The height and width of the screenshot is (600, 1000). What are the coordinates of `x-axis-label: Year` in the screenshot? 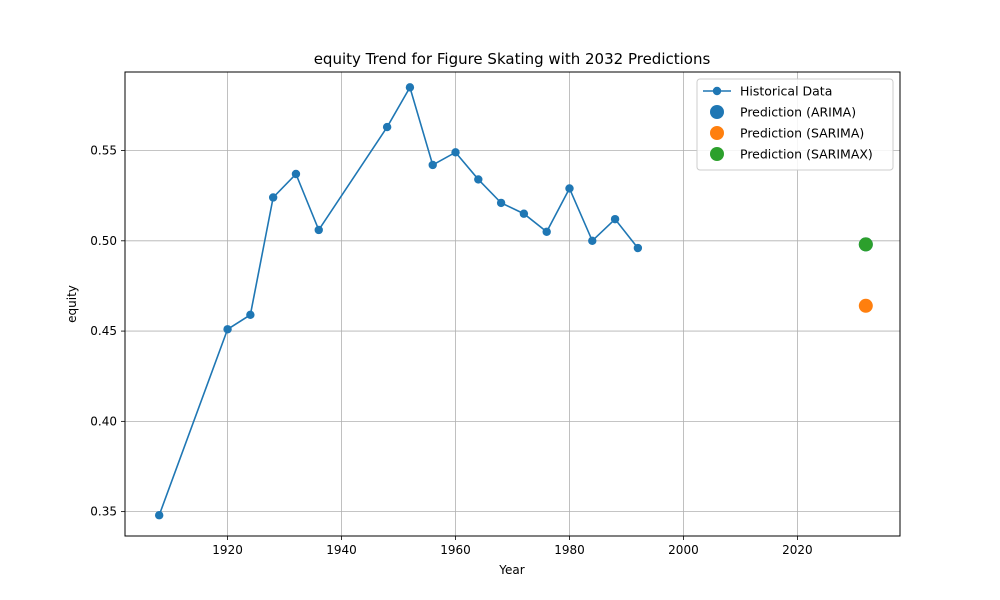 It's located at (511, 570).